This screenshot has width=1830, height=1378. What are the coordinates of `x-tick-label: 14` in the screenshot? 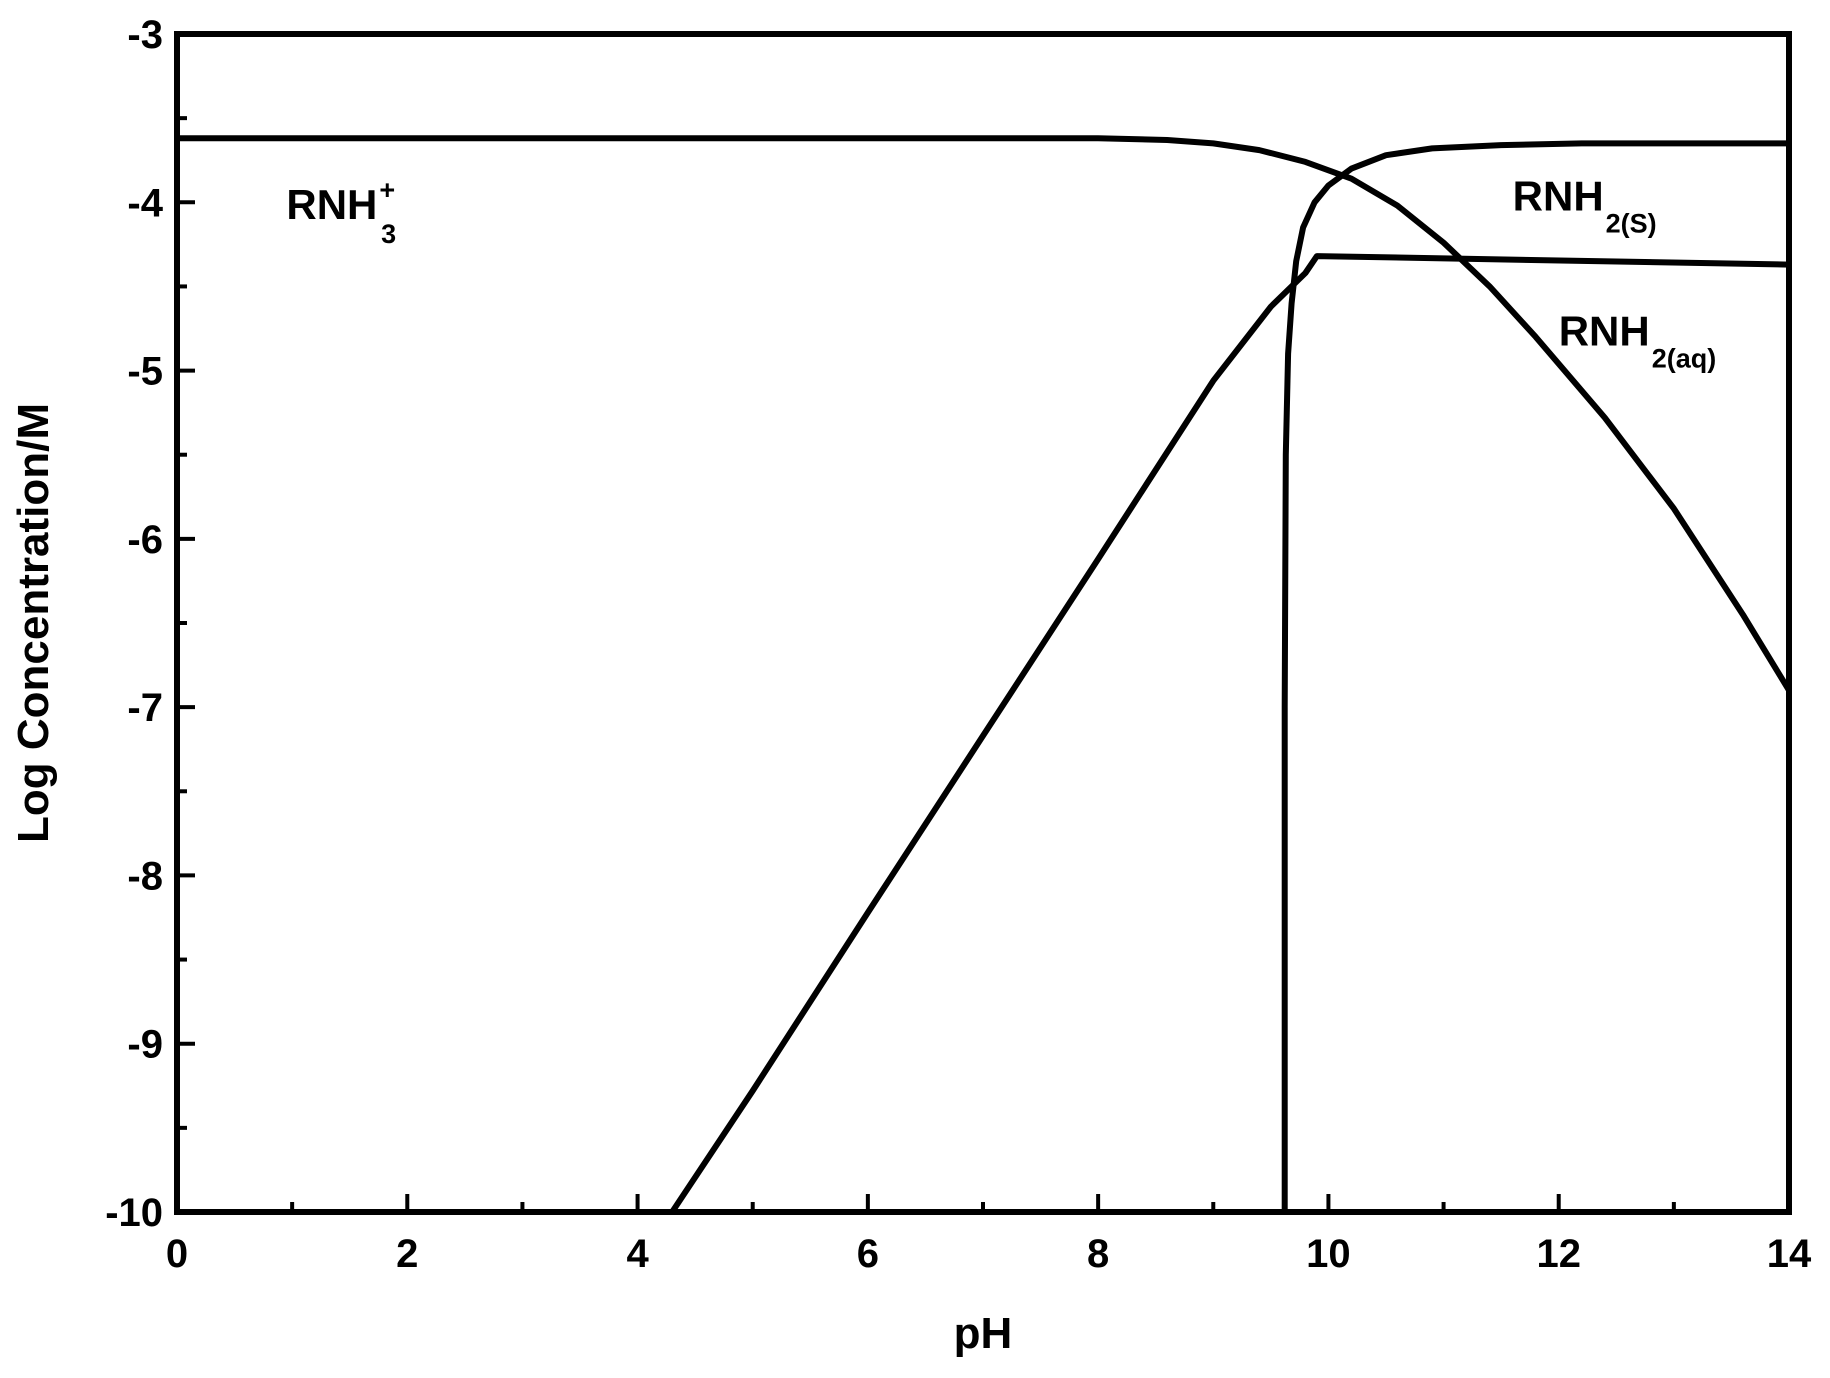 It's located at (1789, 1254).